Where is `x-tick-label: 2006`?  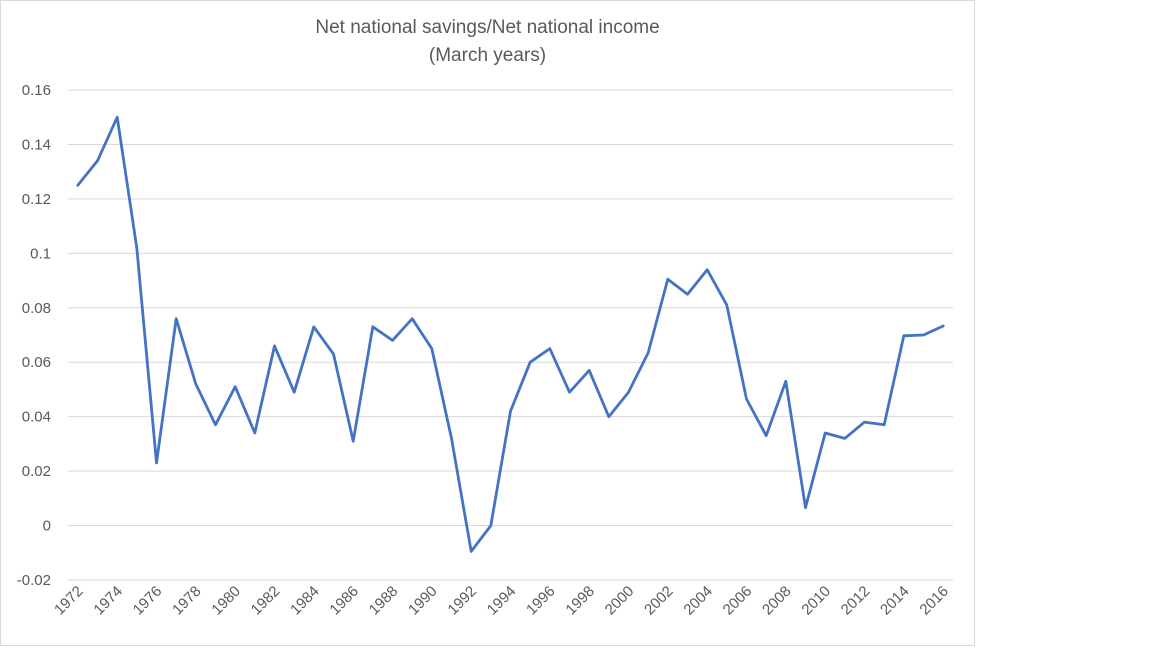
x-tick-label: 2006 is located at coordinates (738, 601).